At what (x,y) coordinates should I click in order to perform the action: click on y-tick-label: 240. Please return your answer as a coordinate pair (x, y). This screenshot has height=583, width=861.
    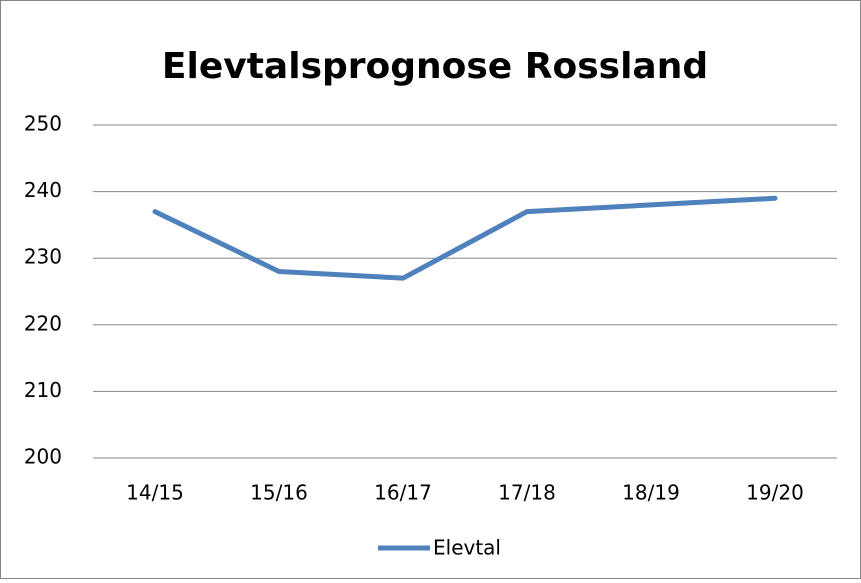
    Looking at the image, I should click on (43, 190).